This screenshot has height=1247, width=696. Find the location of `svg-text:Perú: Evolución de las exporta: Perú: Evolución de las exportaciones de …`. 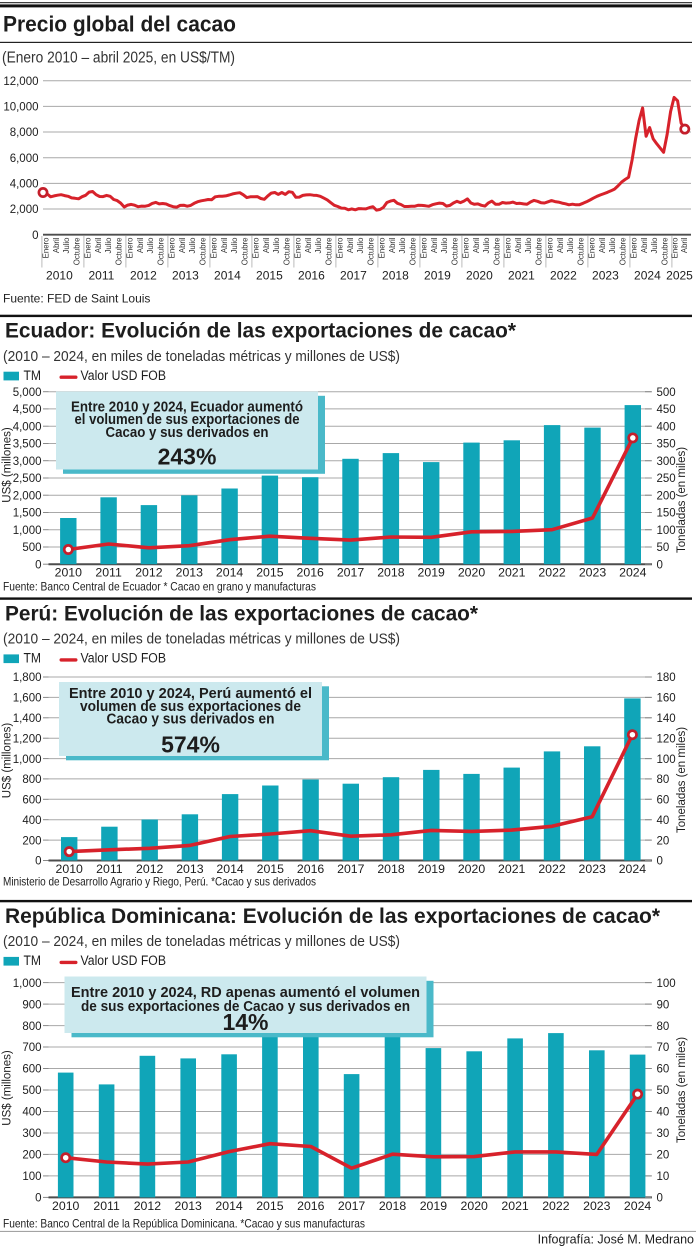

svg-text:Perú: Evolución de las exporta: Perú: Evolución de las exportaciones de … is located at coordinates (242, 613).